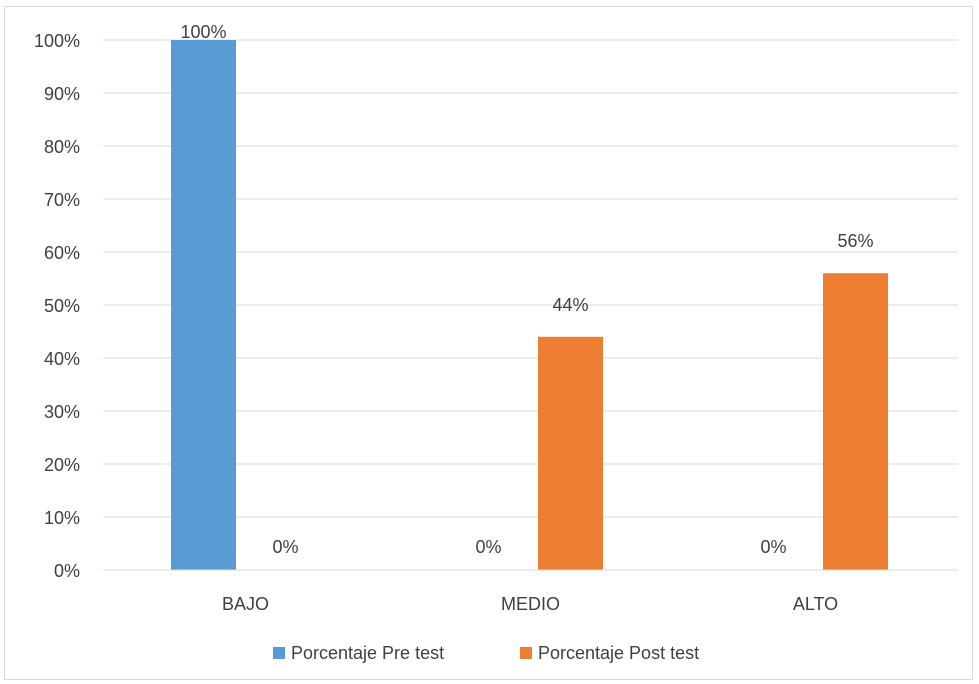  Describe the element at coordinates (203, 32) in the screenshot. I see `data-label: 100%` at that location.